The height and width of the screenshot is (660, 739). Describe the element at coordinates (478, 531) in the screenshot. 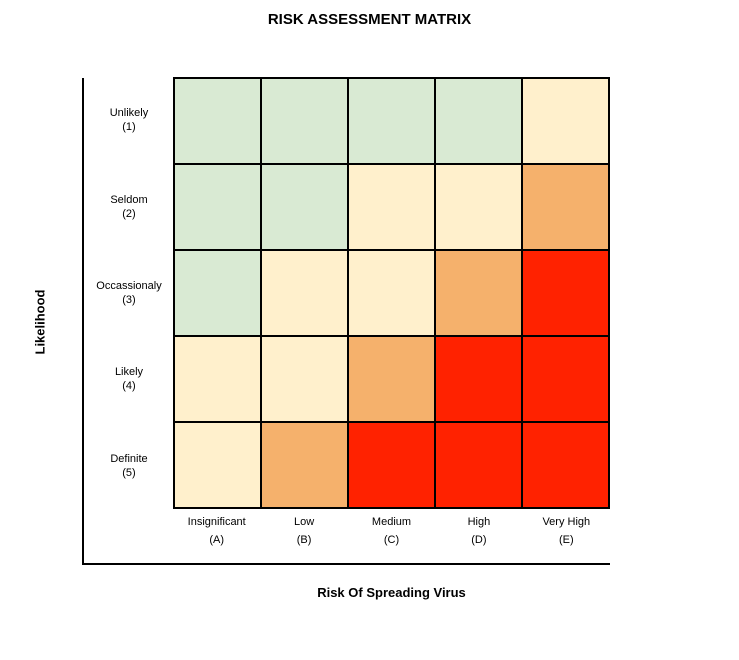

I see `column-label: High (D)` at that location.